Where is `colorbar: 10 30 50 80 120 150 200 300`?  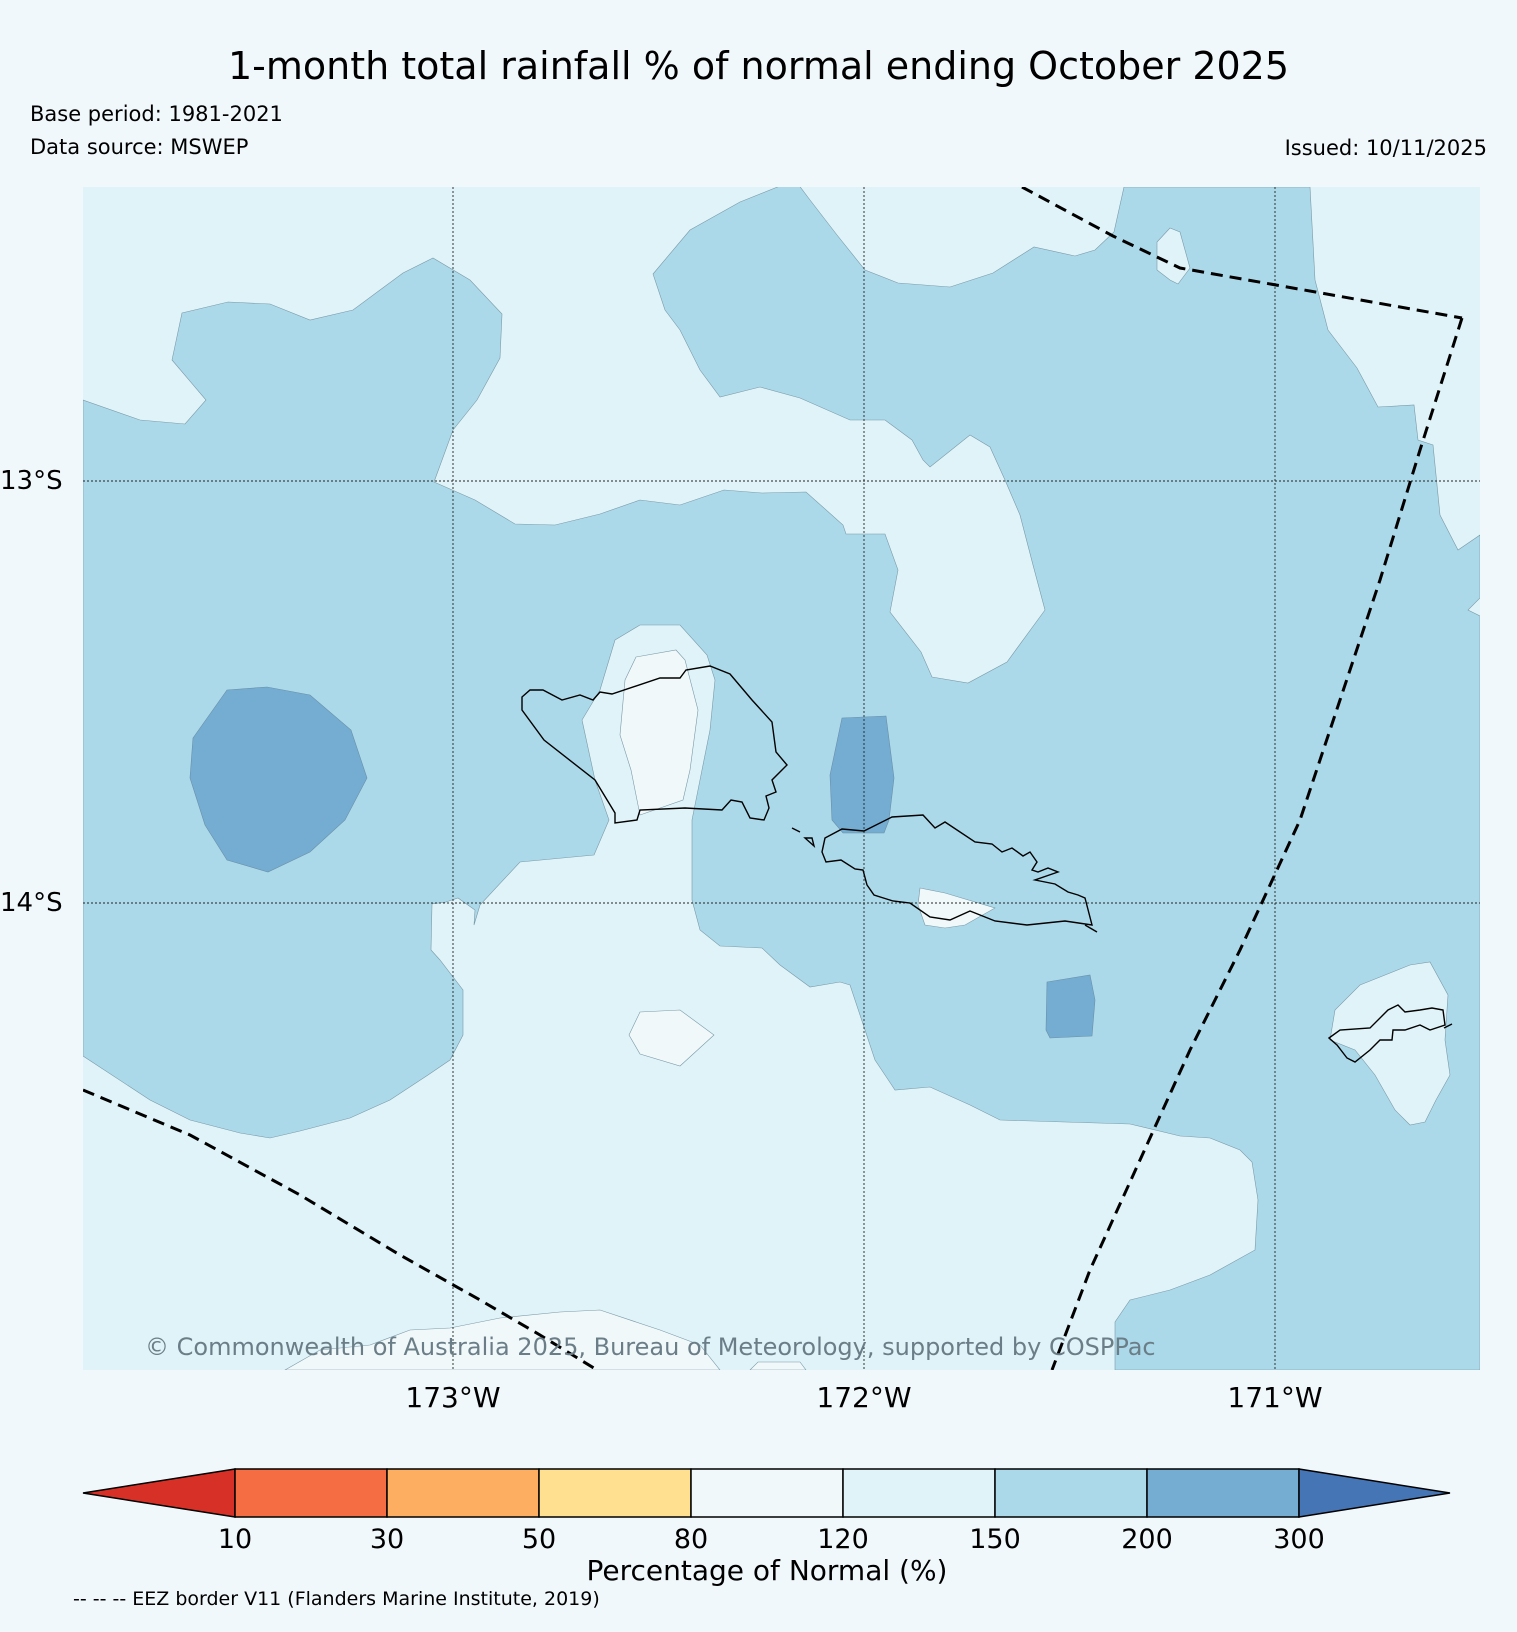
colorbar: 10 30 50 80 120 150 200 300 is located at coordinates (766, 1511).